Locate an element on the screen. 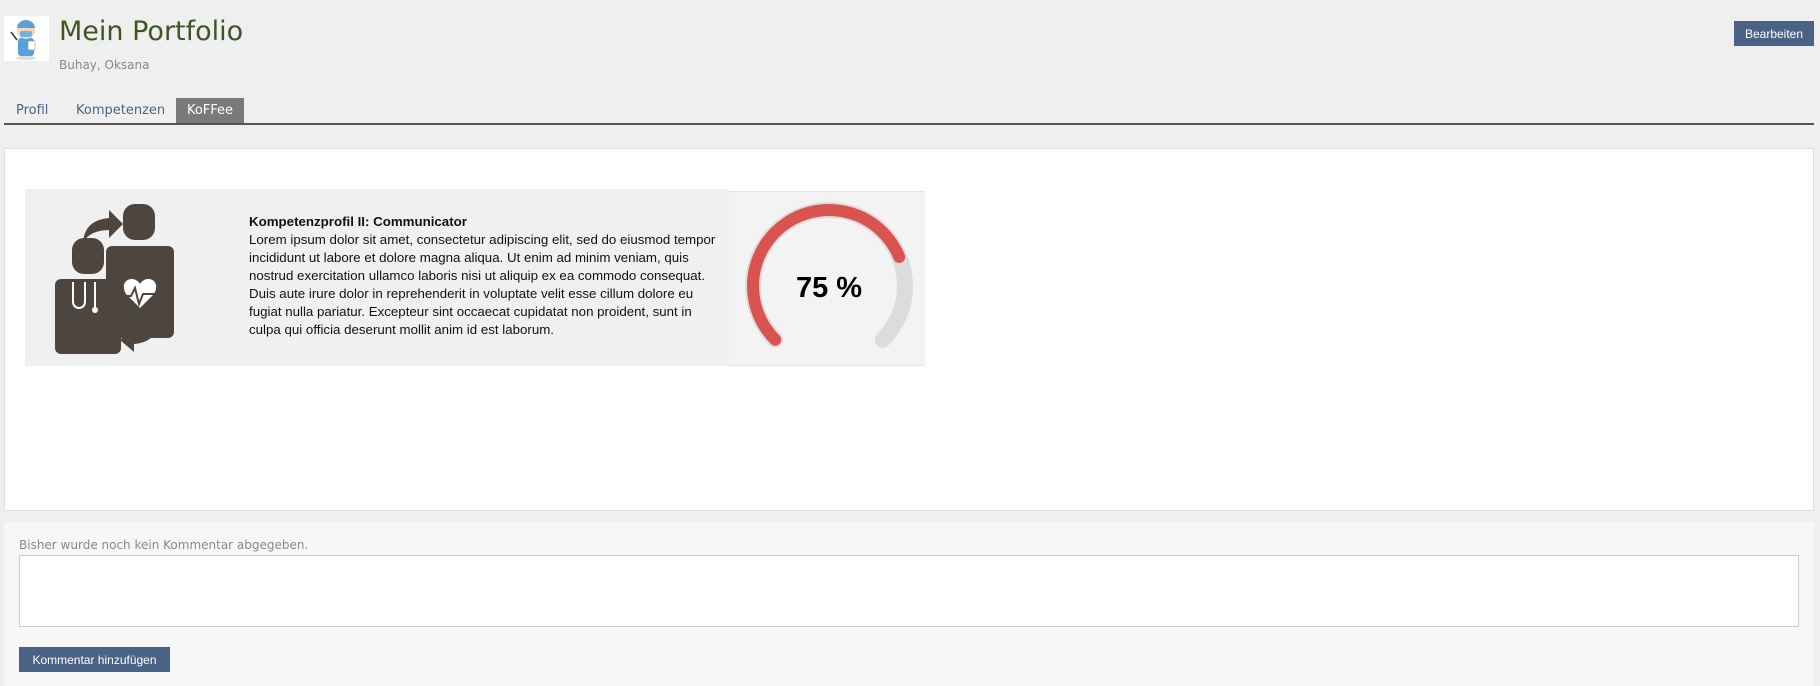 The image size is (1820, 686). progress-gauge: 75 % is located at coordinates (827, 278).